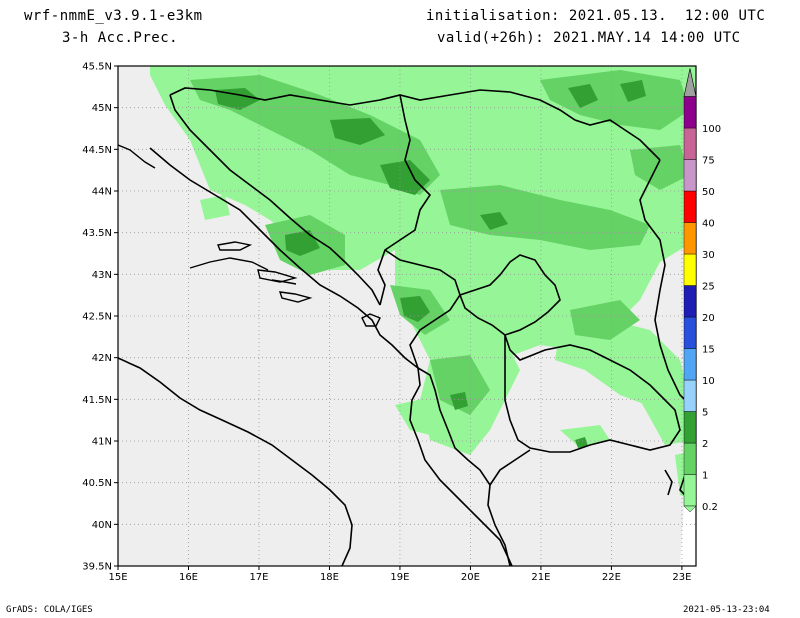  I want to click on lat-label: 39.5N, so click(97, 567).